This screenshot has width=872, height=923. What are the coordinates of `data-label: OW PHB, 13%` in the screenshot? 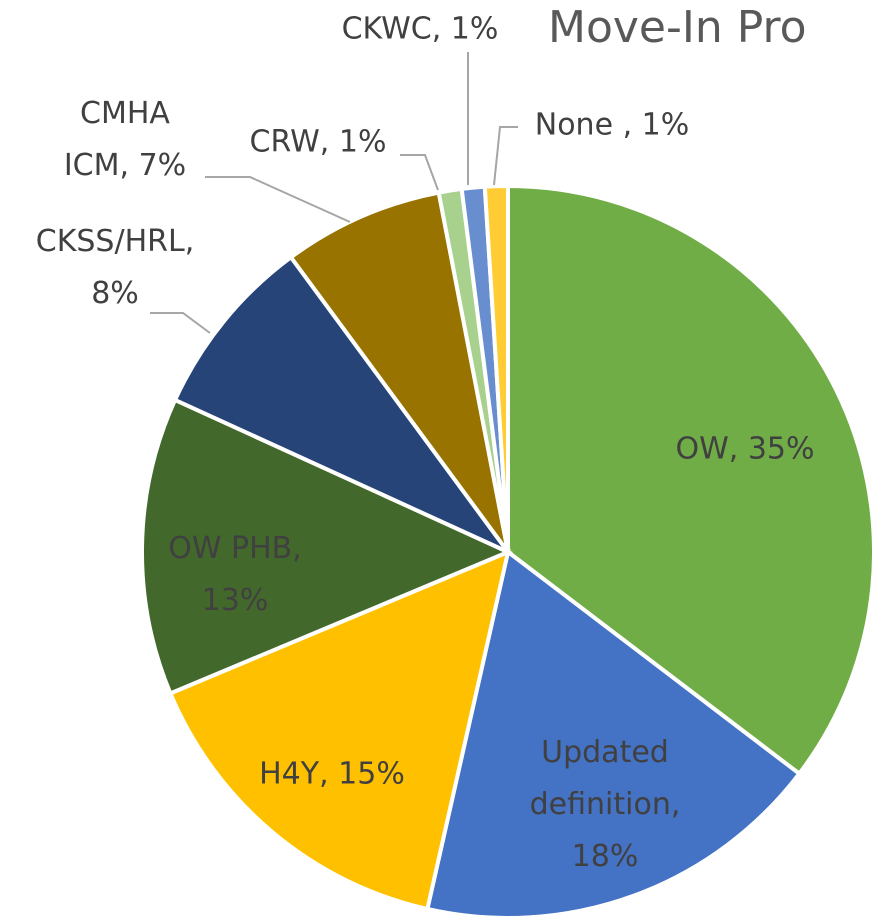 It's located at (235, 574).